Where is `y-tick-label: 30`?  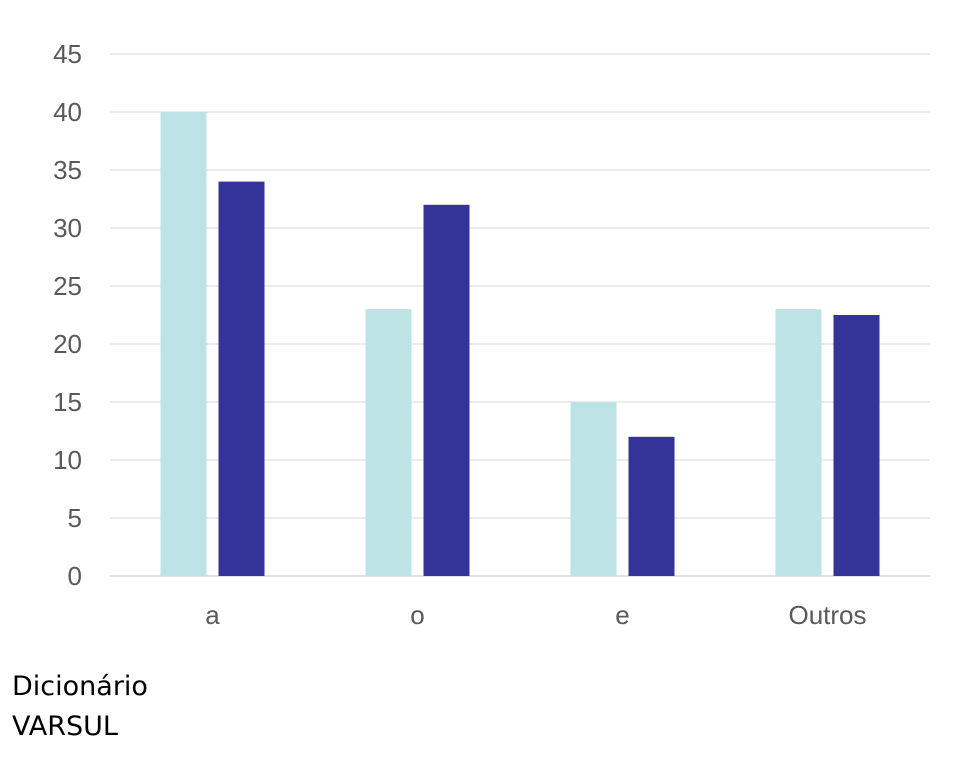 y-tick-label: 30 is located at coordinates (67, 228).